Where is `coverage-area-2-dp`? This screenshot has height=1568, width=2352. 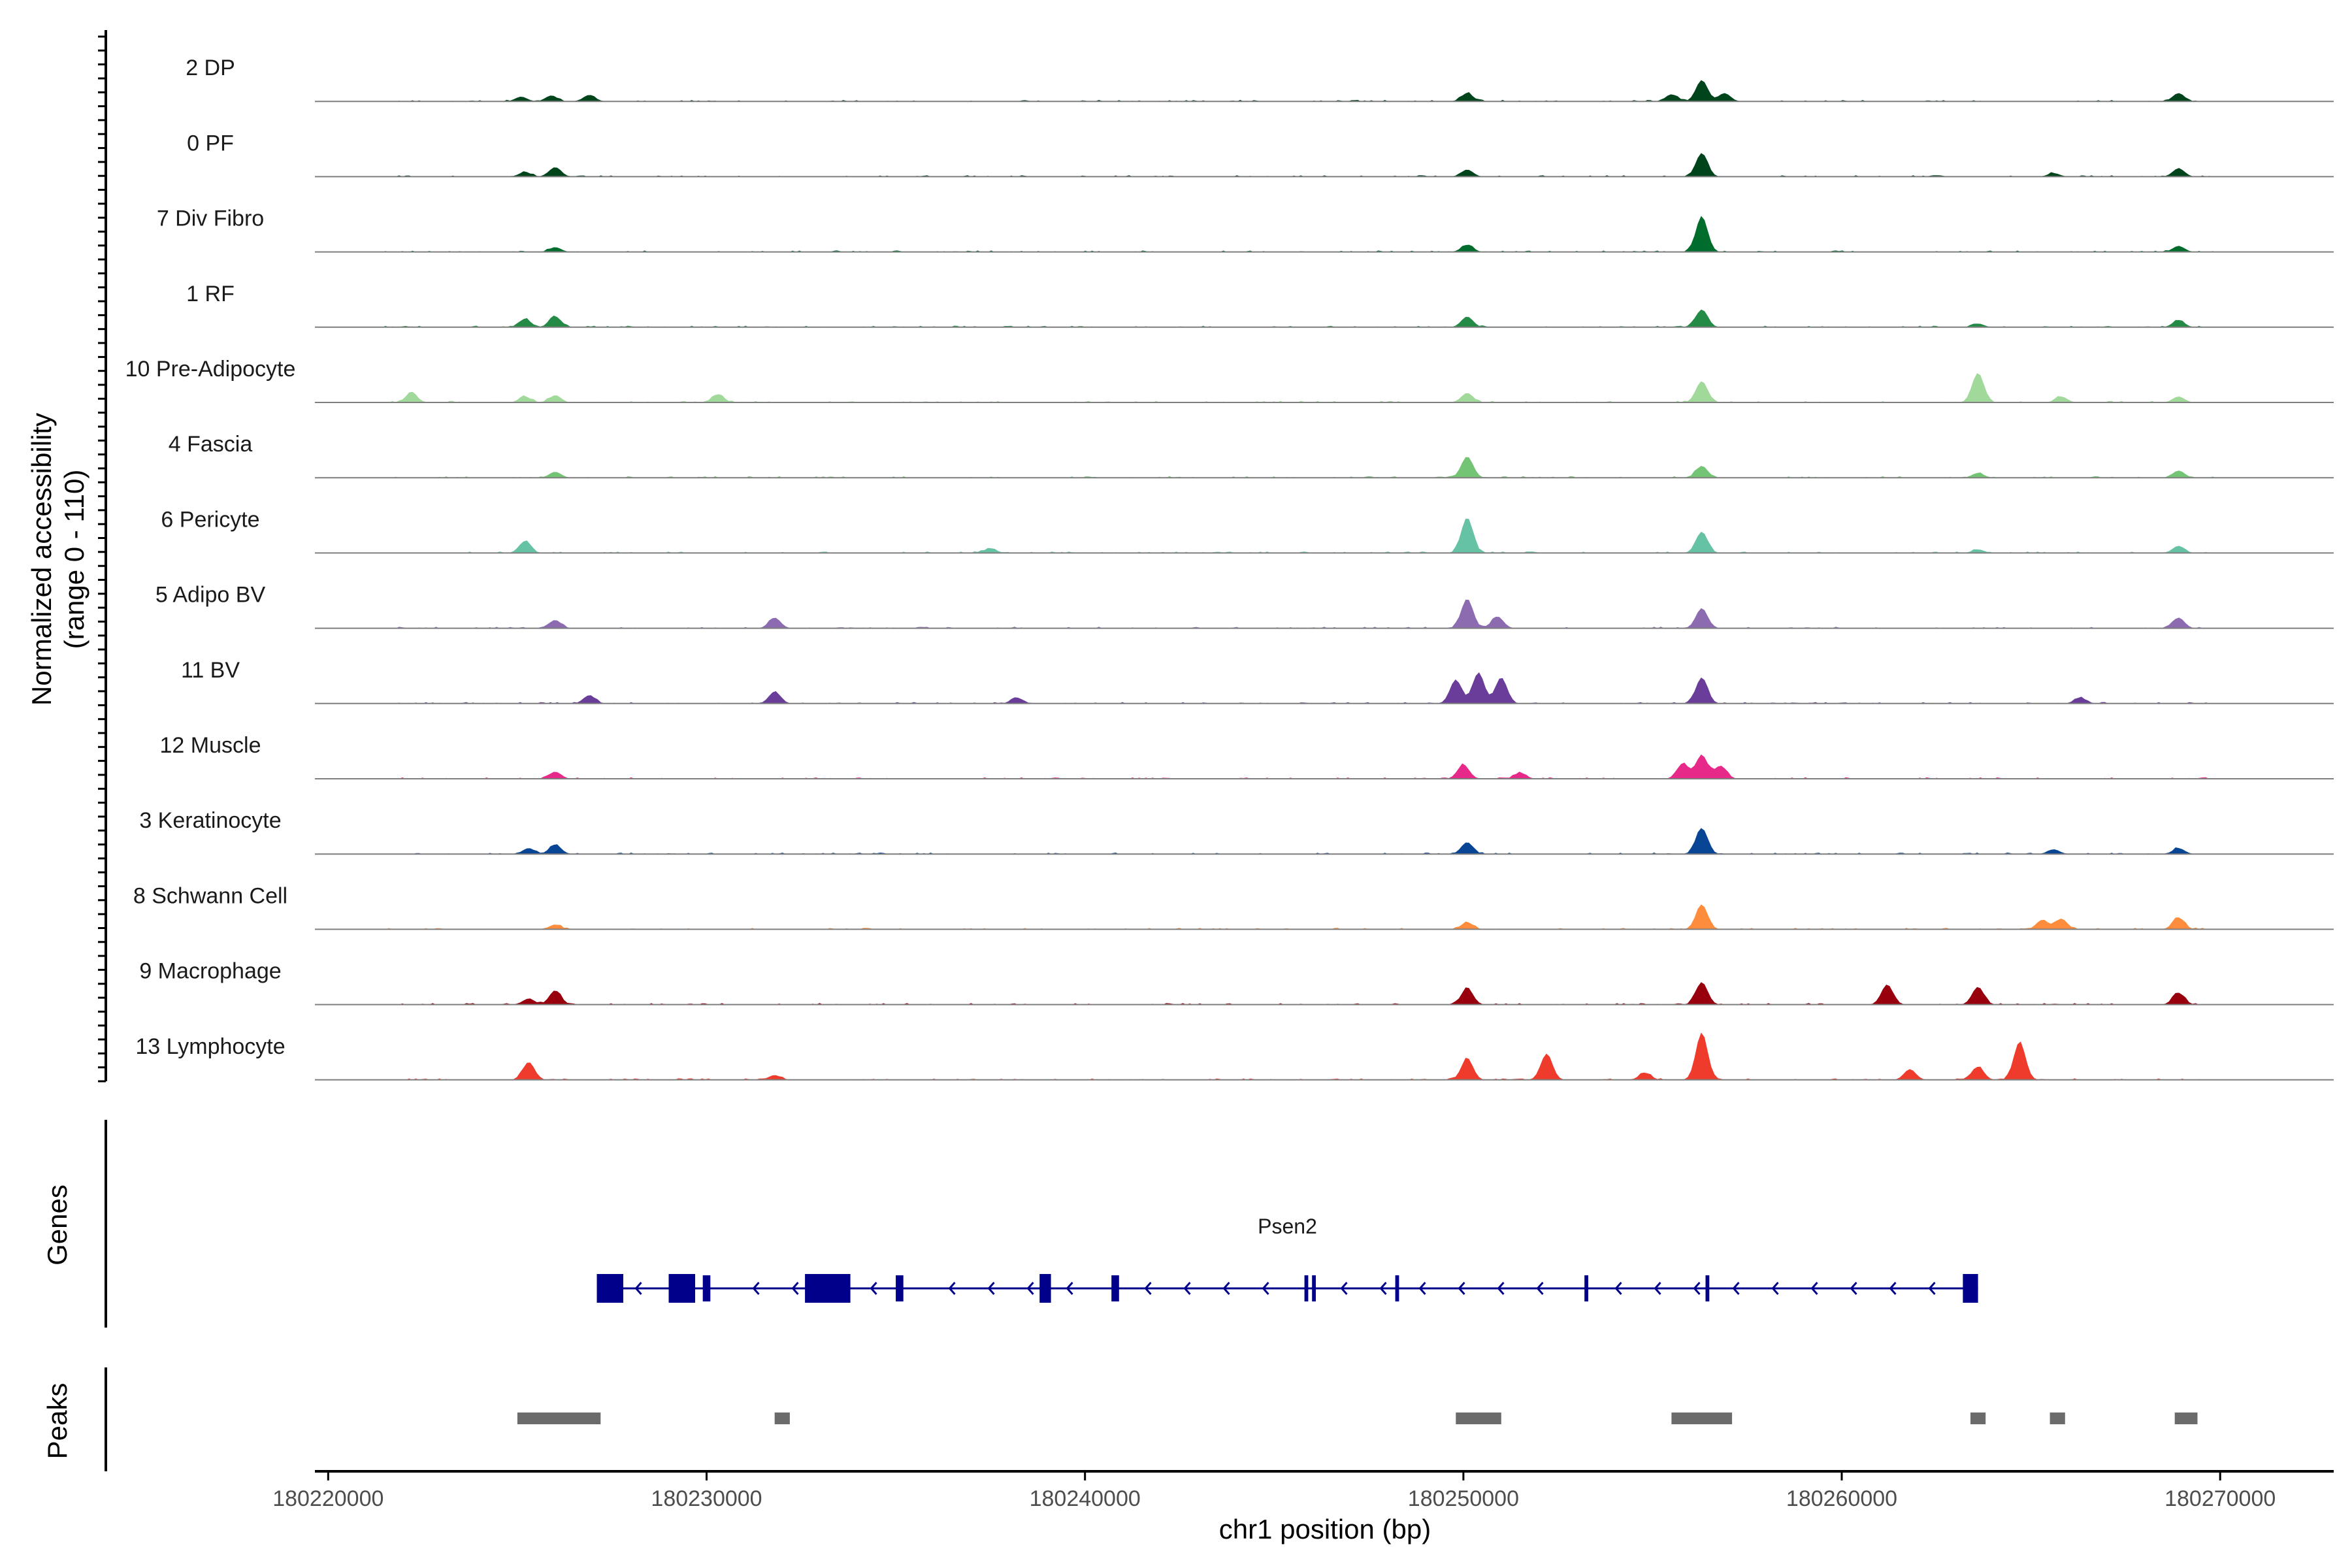
coverage-area-2-dp is located at coordinates (1324, 91).